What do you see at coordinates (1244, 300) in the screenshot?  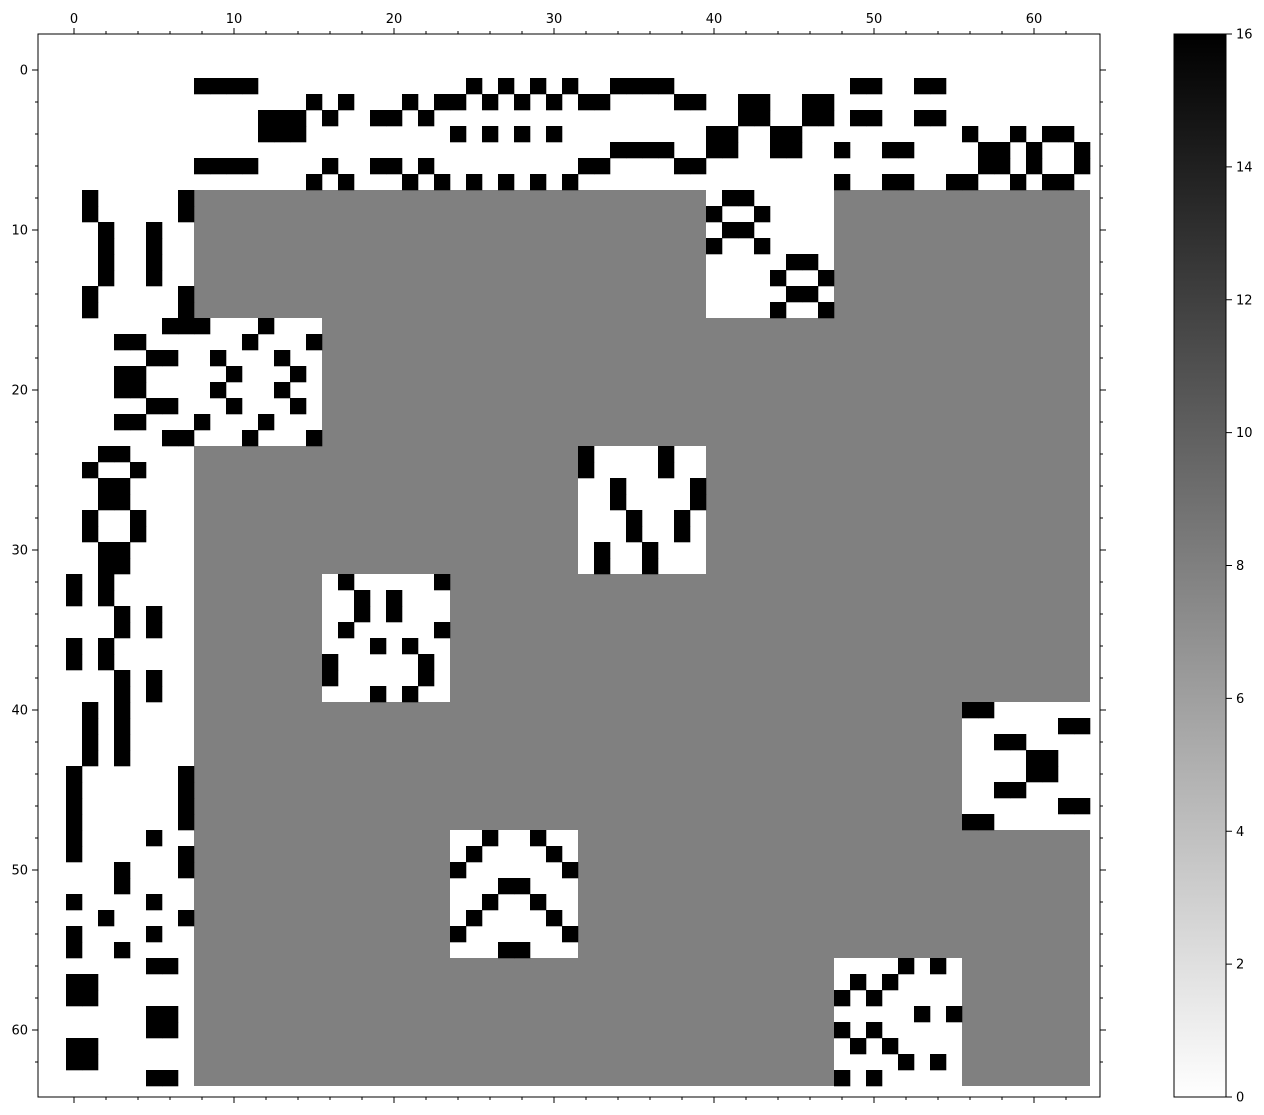 I see `colorbar-tick-label: 12` at bounding box center [1244, 300].